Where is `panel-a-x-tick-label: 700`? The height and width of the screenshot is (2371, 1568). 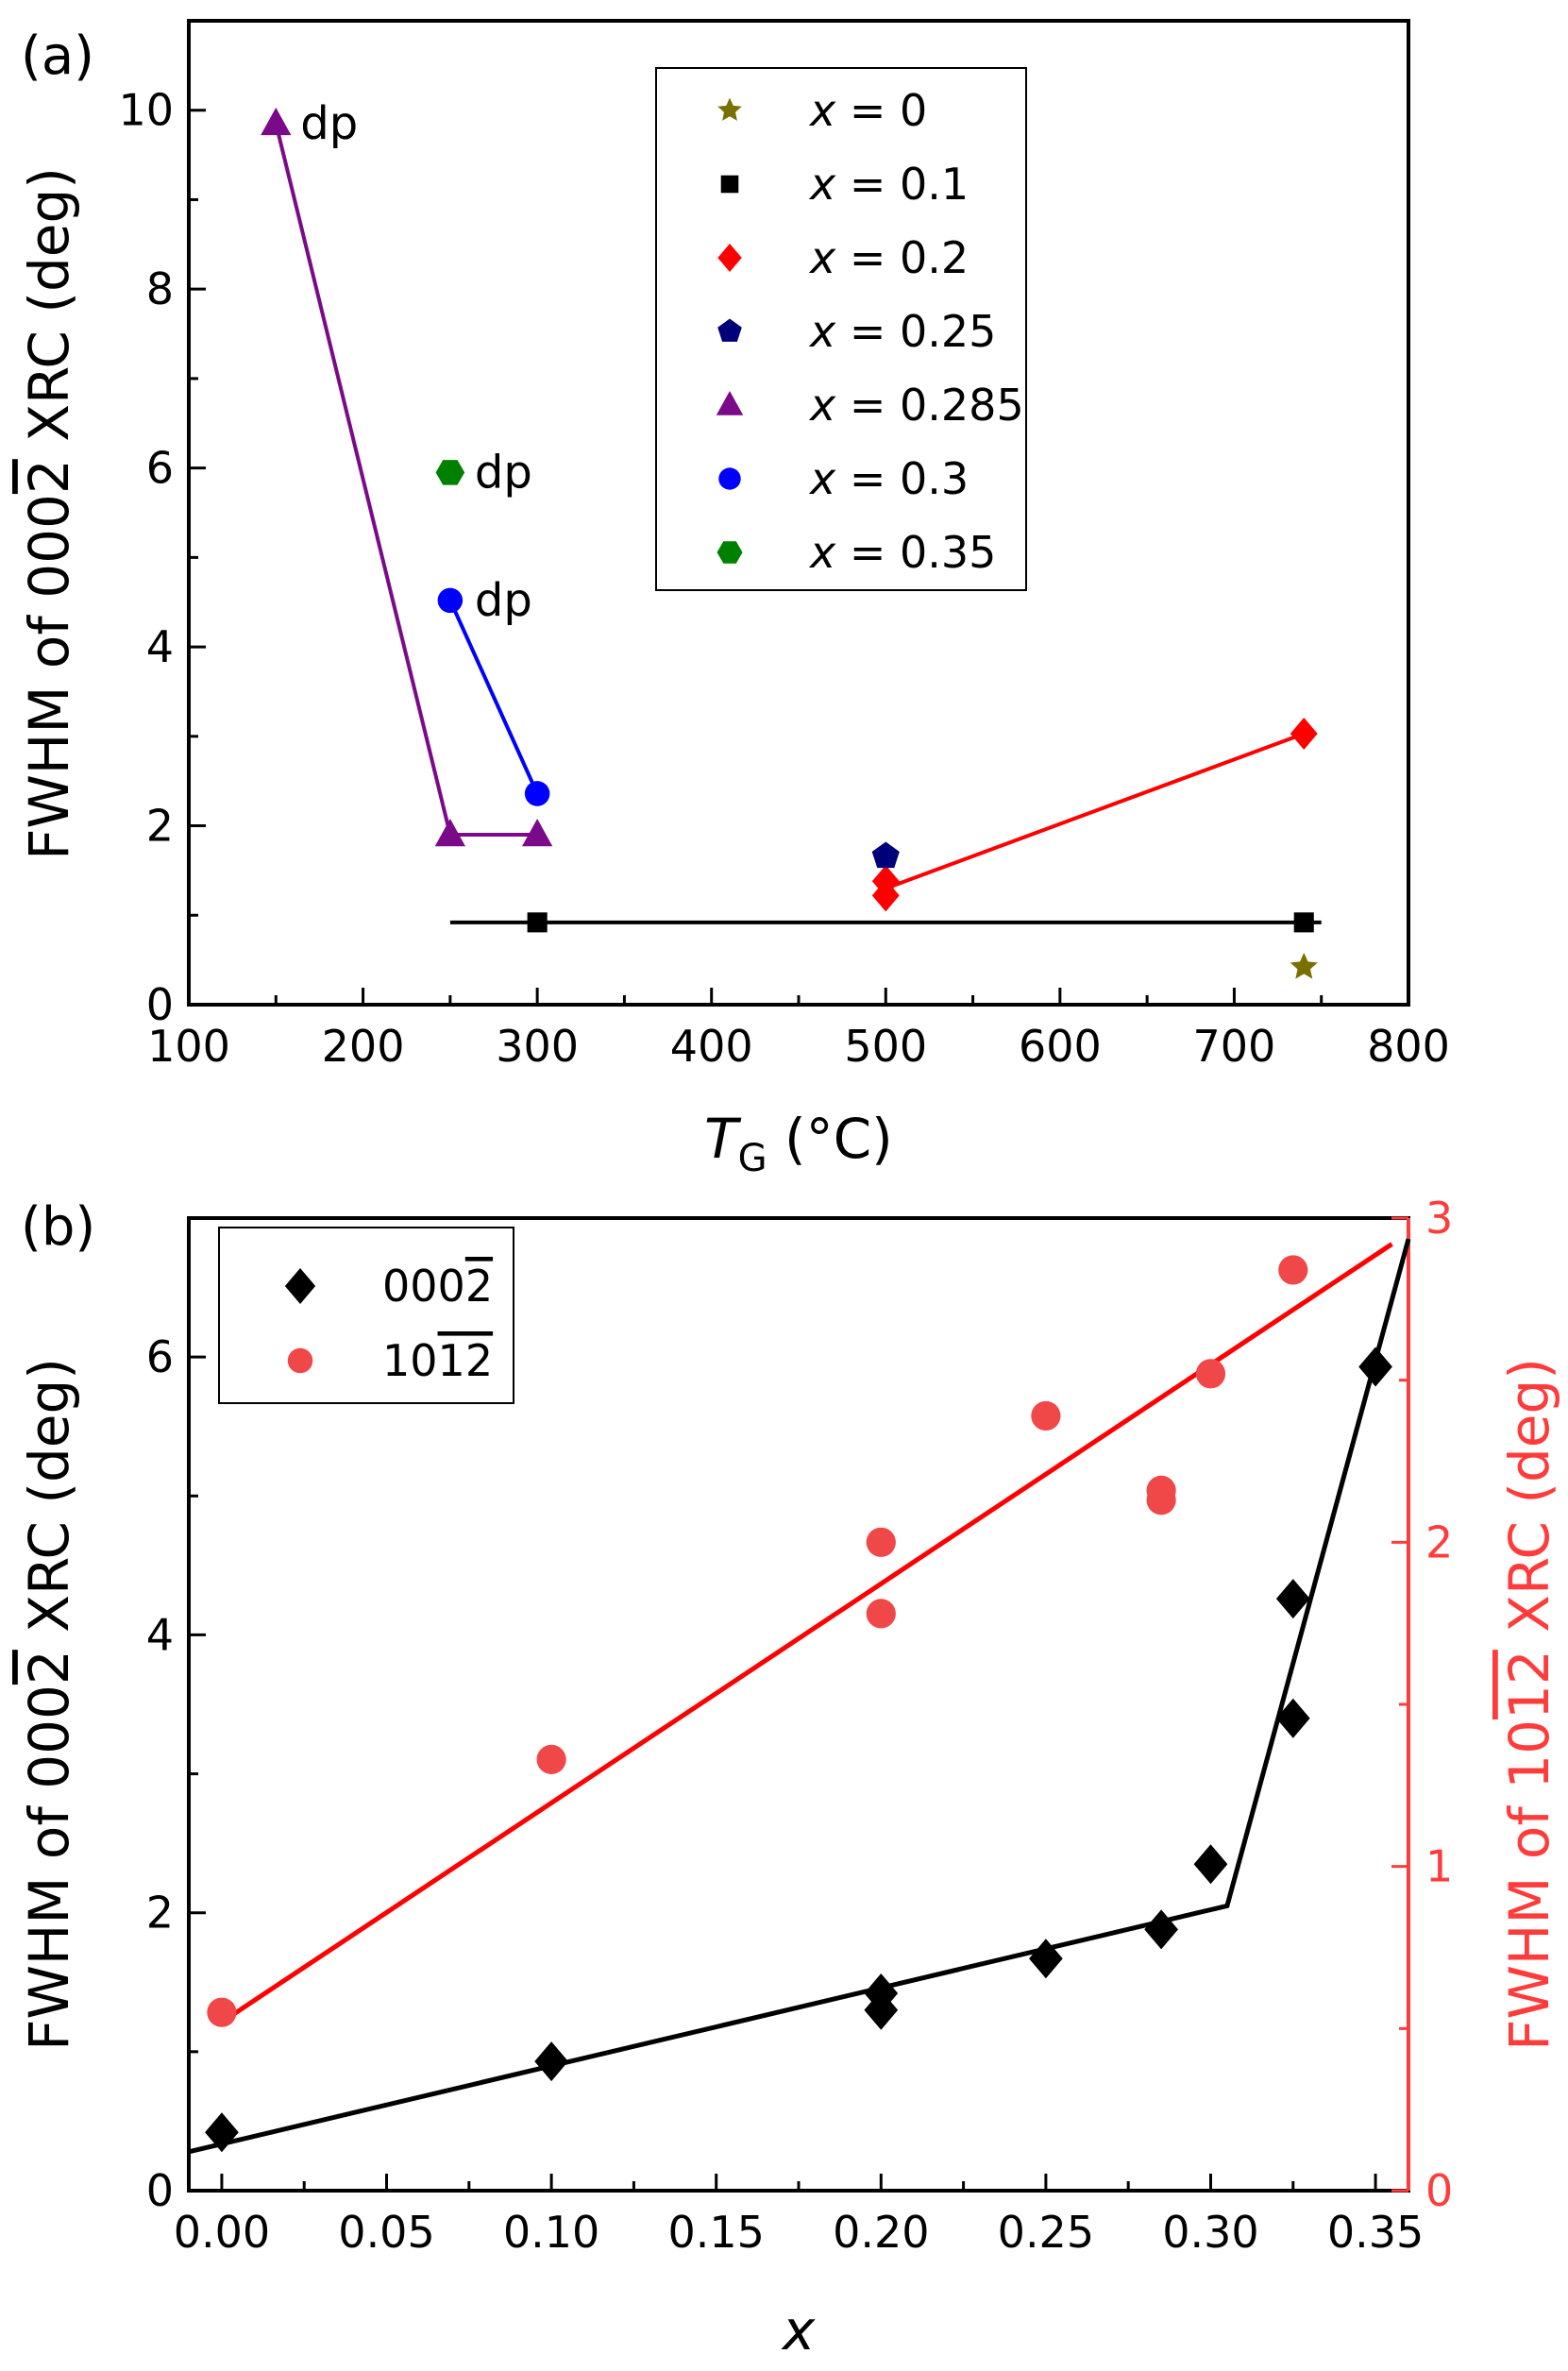
panel-a-x-tick-label: 700 is located at coordinates (1235, 1046).